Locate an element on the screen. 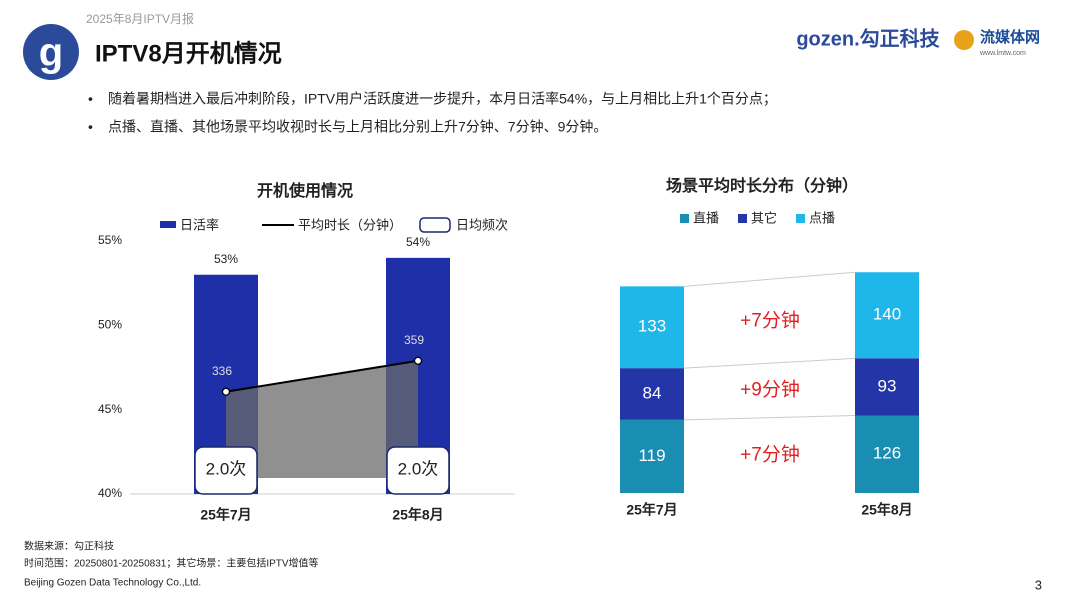 This screenshot has width=1067, height=600. legend-label: 直播 is located at coordinates (706, 217).